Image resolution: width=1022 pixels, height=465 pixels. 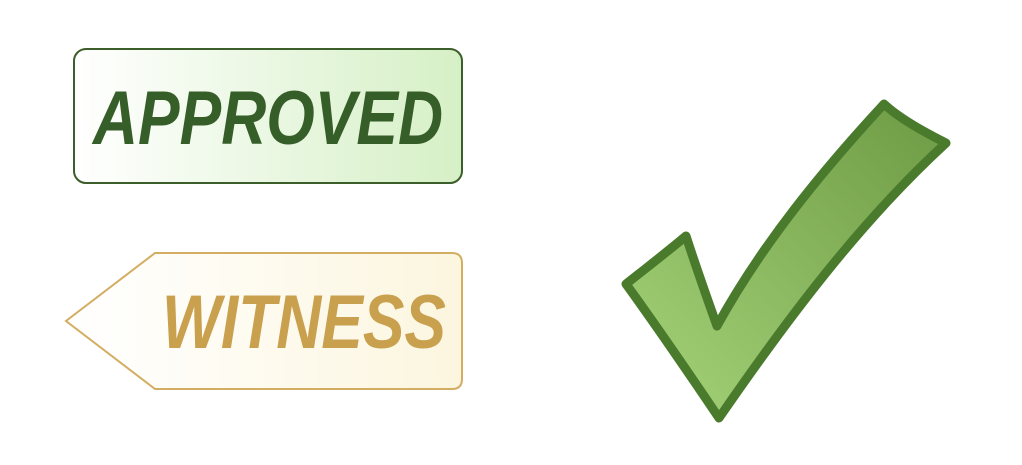 I want to click on approved-stamp: APPROVED, so click(x=268, y=116).